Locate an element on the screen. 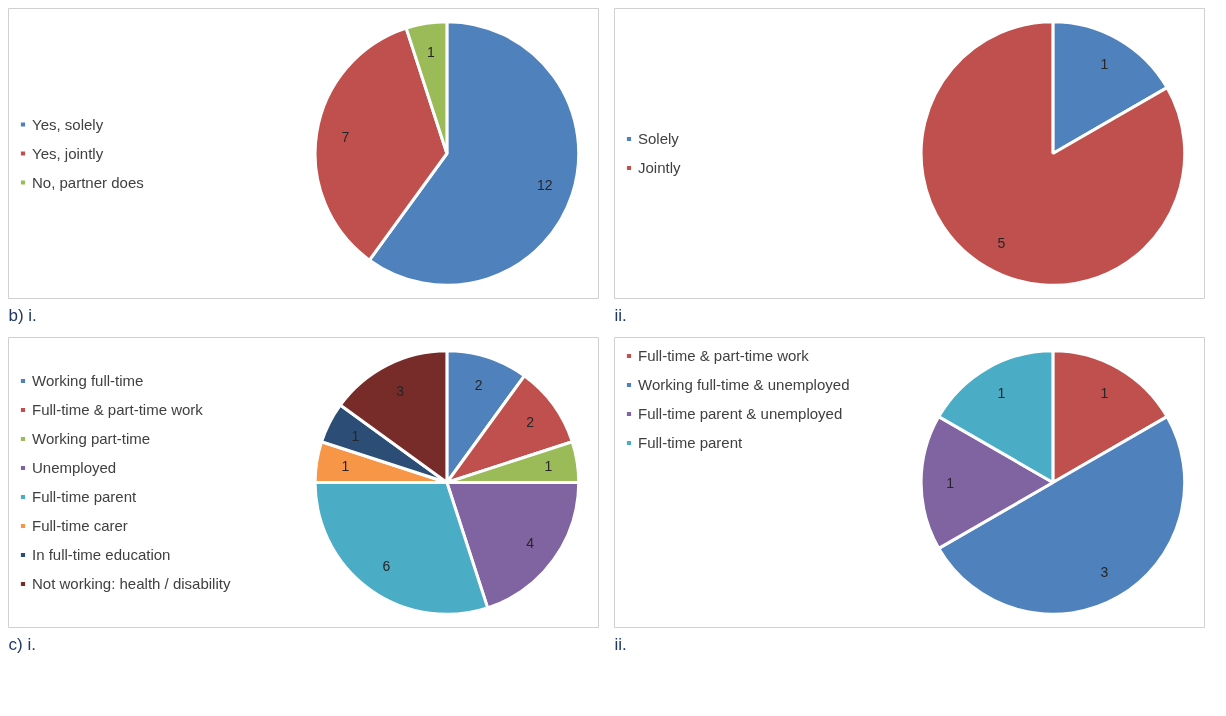 This screenshot has height=716, width=1226. legend-label: No, partner does is located at coordinates (88, 182).